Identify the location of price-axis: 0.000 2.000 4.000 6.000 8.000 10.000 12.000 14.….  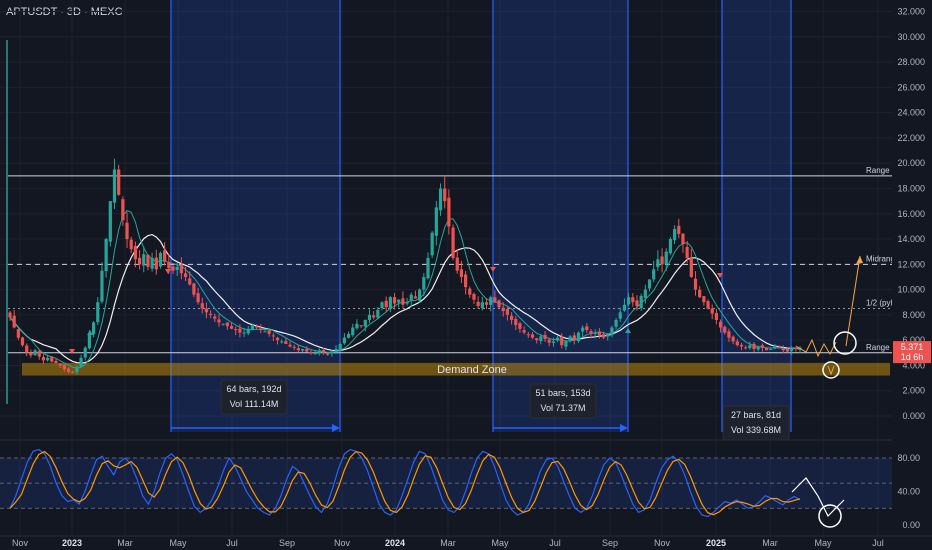
(912, 268).